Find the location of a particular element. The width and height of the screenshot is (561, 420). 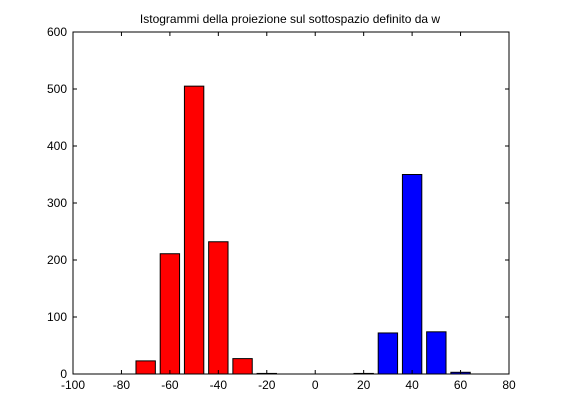

x-tick-label: 80 is located at coordinates (509, 385).